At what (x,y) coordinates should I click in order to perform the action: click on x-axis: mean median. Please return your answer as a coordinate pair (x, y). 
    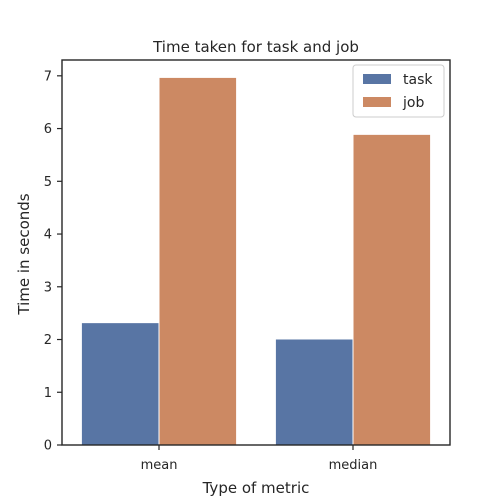
    Looking at the image, I should click on (259, 459).